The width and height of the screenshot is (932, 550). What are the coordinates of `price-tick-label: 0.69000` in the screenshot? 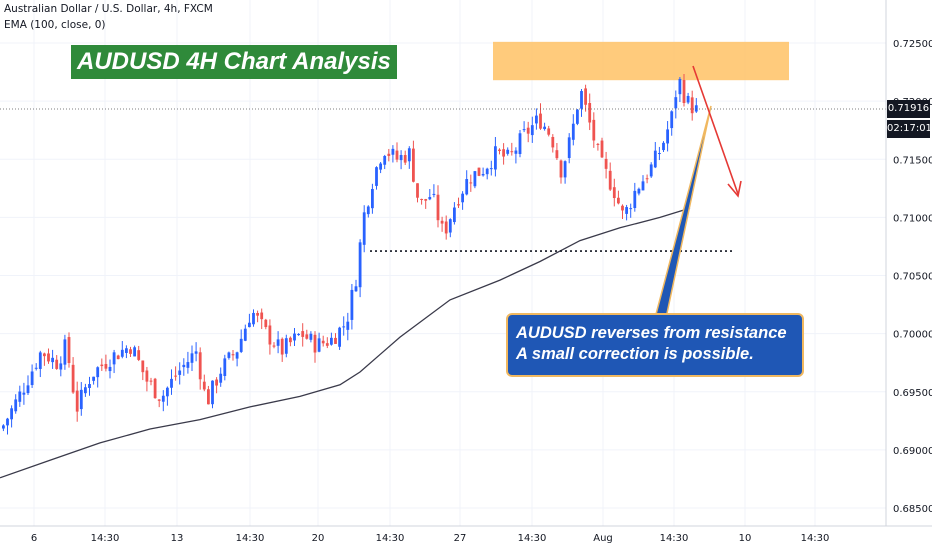 It's located at (912, 451).